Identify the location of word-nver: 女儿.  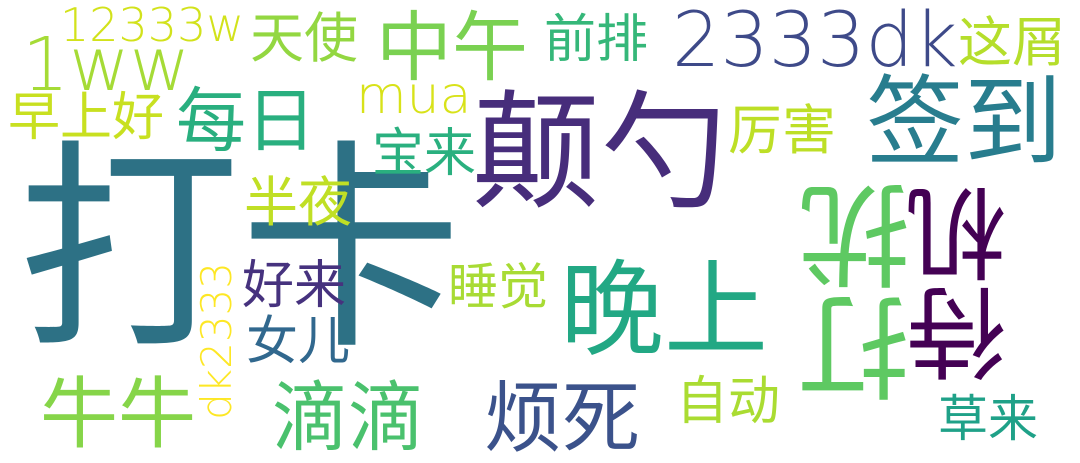
(298, 342).